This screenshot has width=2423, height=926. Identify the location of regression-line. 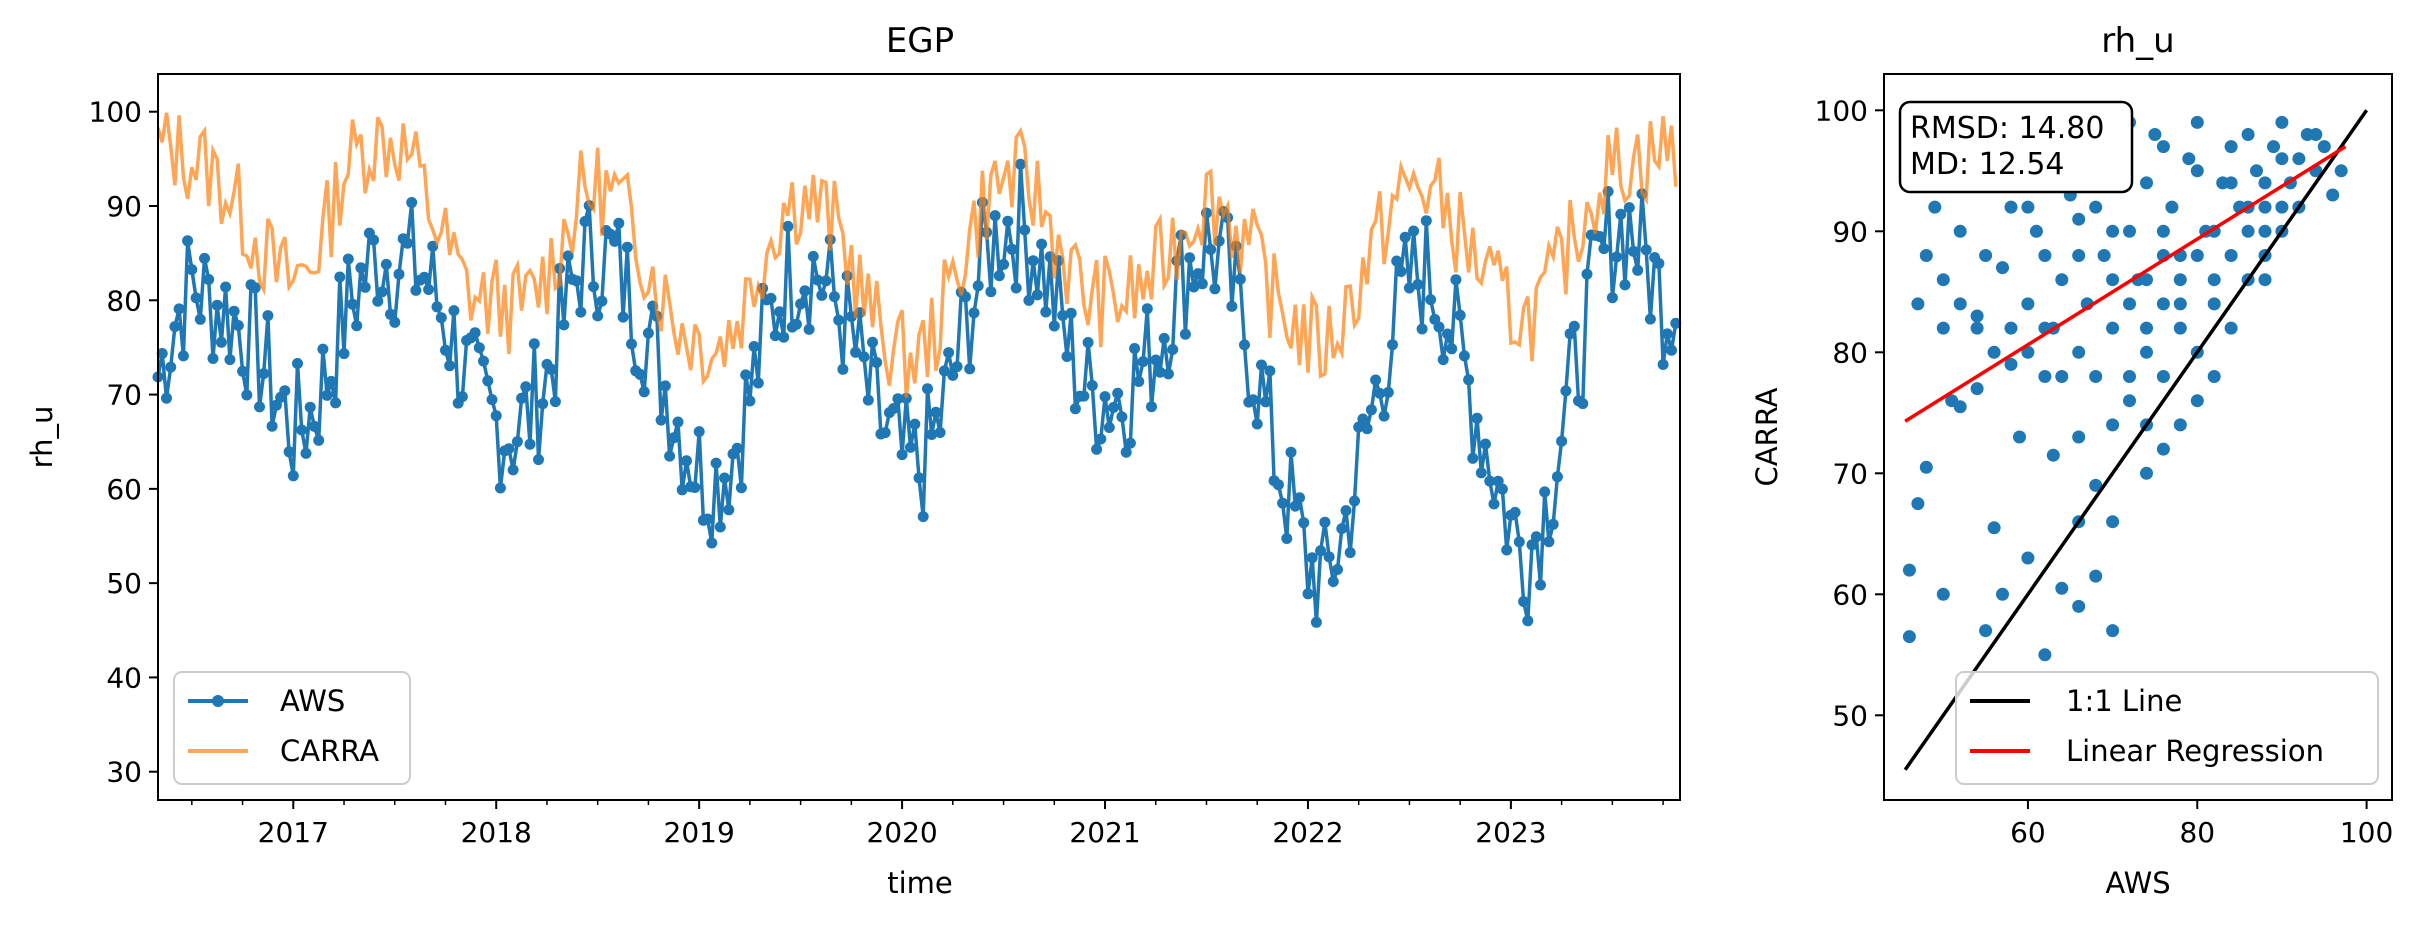
(2125, 284).